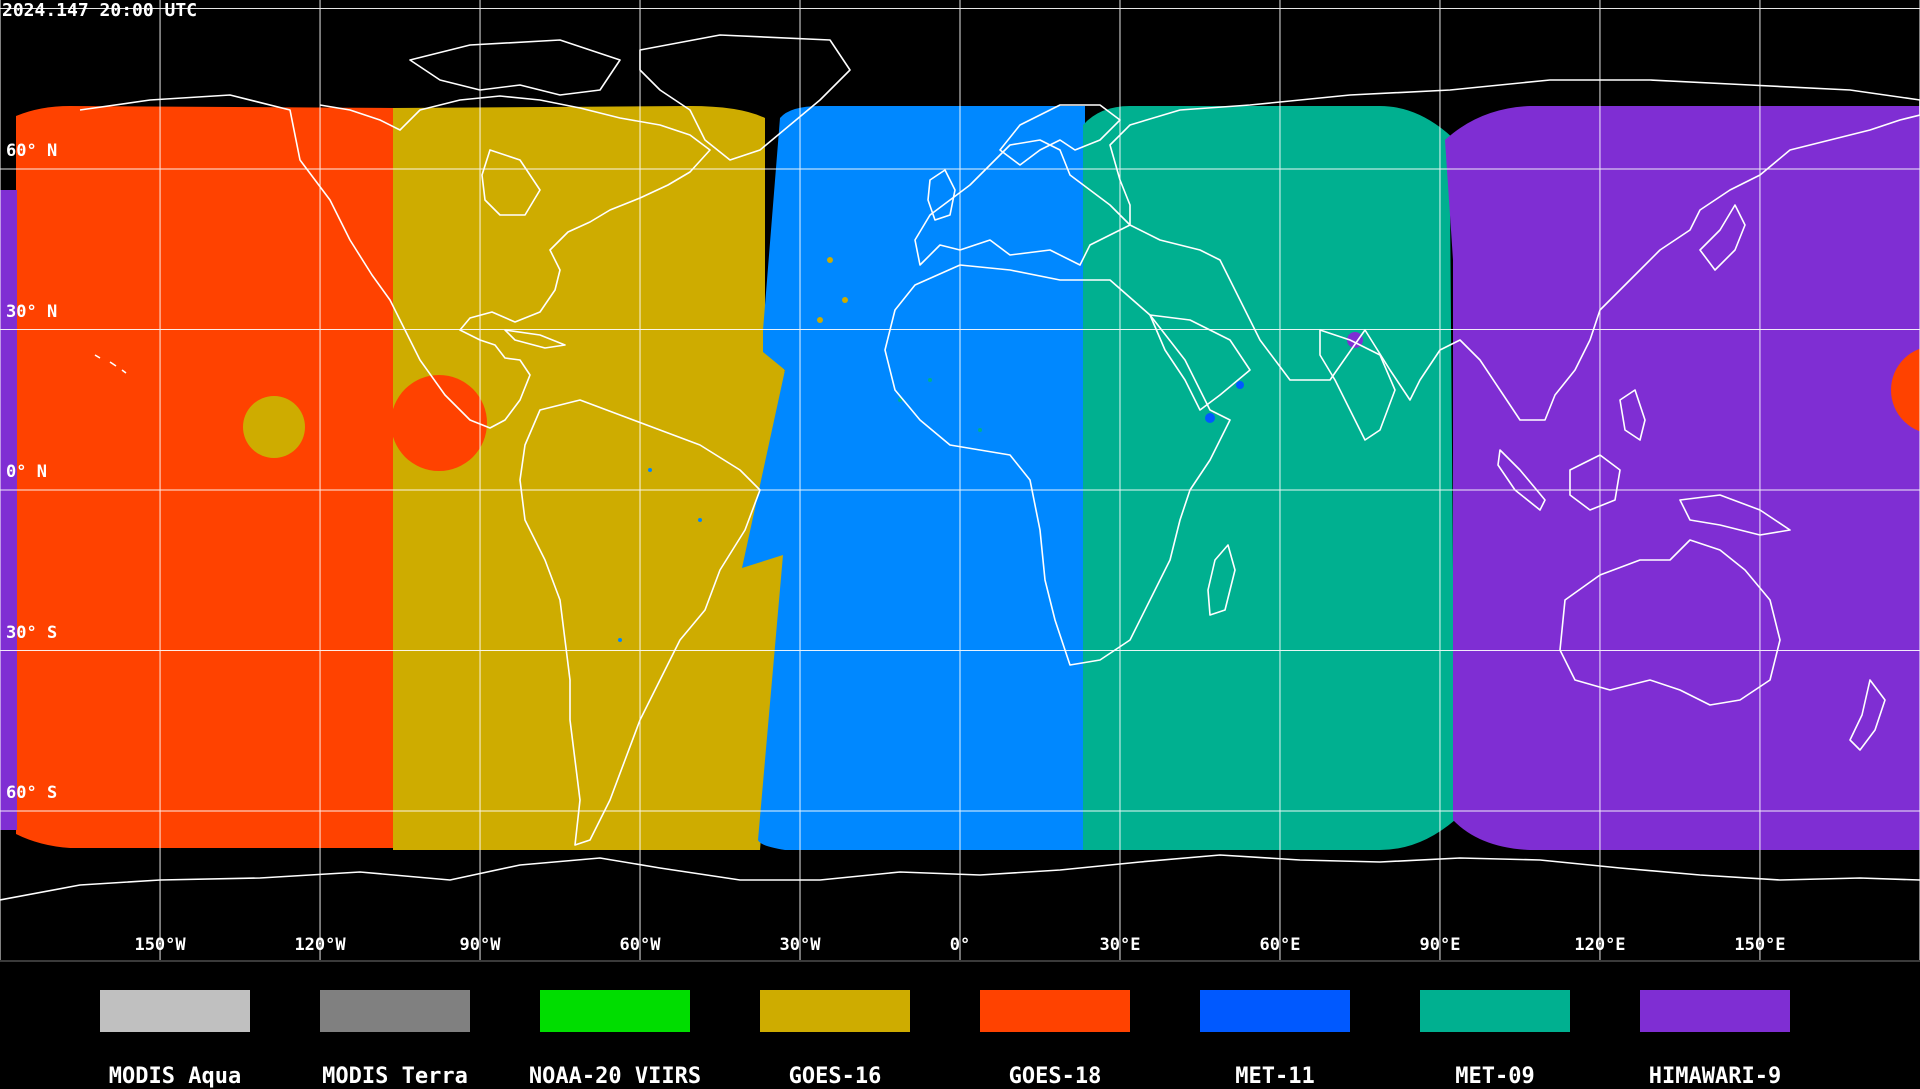 Image resolution: width=1920 pixels, height=1089 pixels. I want to click on coastline-india, so click(1357, 385).